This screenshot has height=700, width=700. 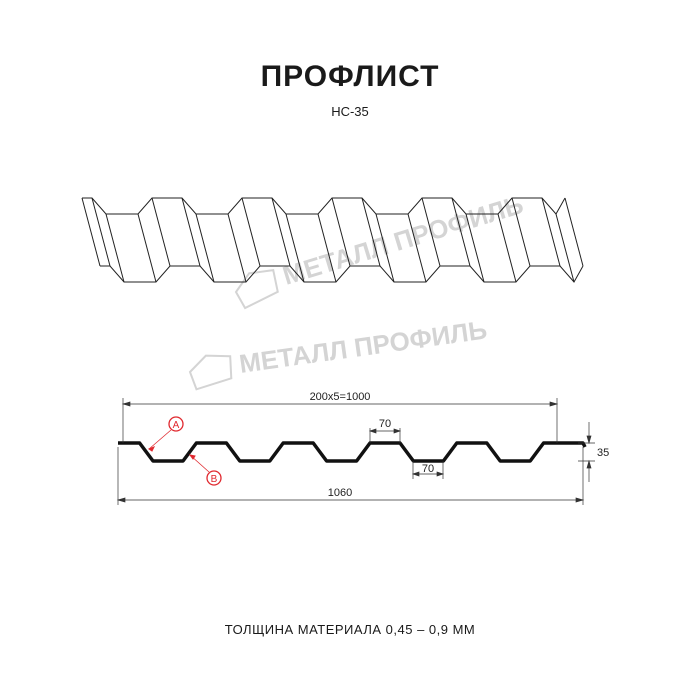 What do you see at coordinates (385, 424) in the screenshot?
I see `top-rib-dimension: 70` at bounding box center [385, 424].